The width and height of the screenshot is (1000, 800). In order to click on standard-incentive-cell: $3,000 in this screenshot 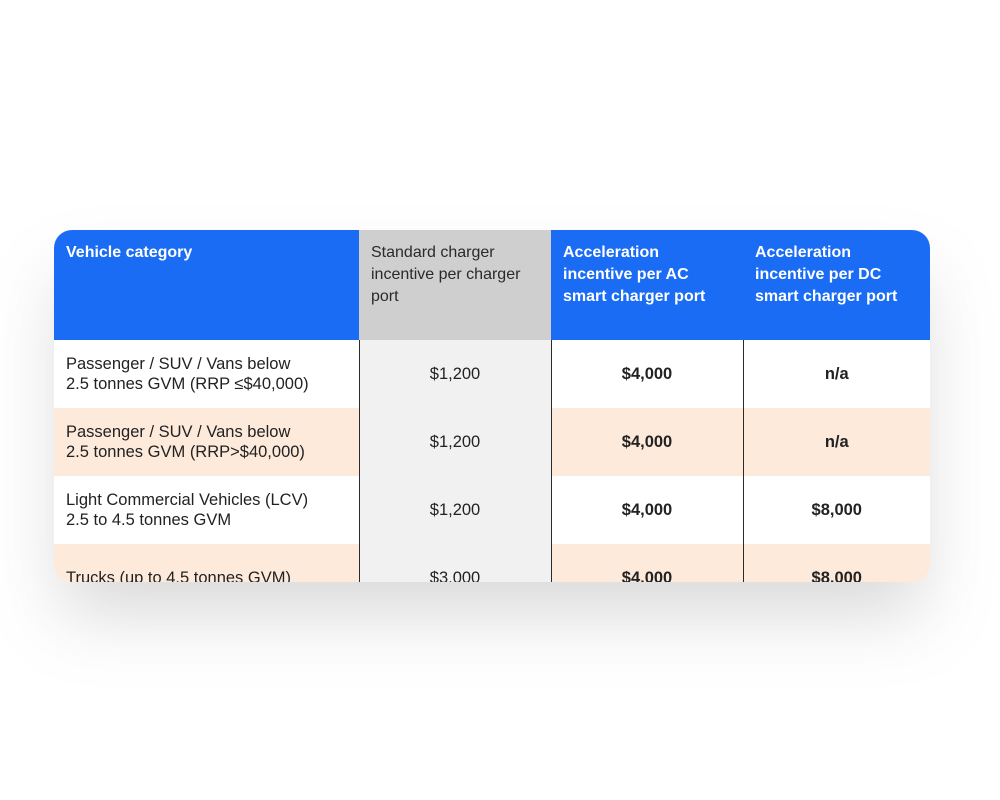, I will do `click(455, 563)`.